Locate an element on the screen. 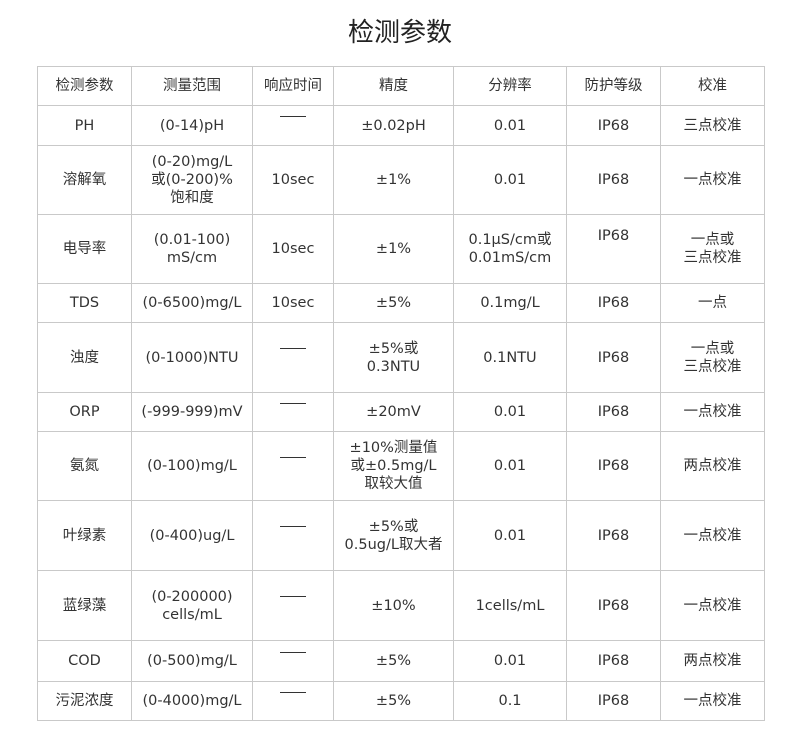 The width and height of the screenshot is (800, 756). table-cell: ±5%或 0.5ug/L取大者 is located at coordinates (393, 535).